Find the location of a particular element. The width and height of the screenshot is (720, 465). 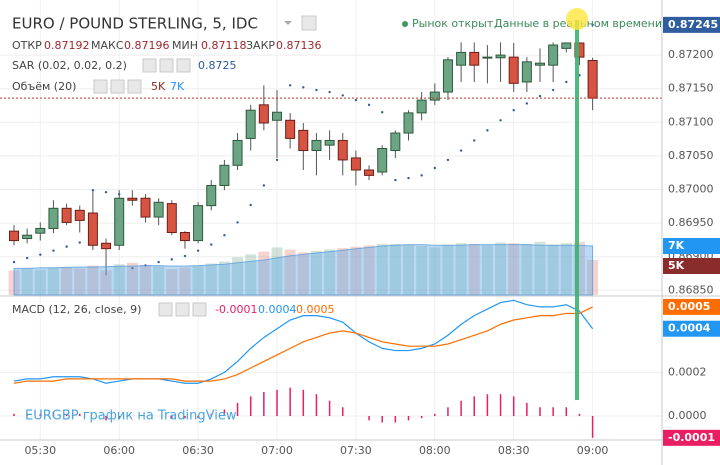

y-tick-label: 0.86950 is located at coordinates (691, 222).